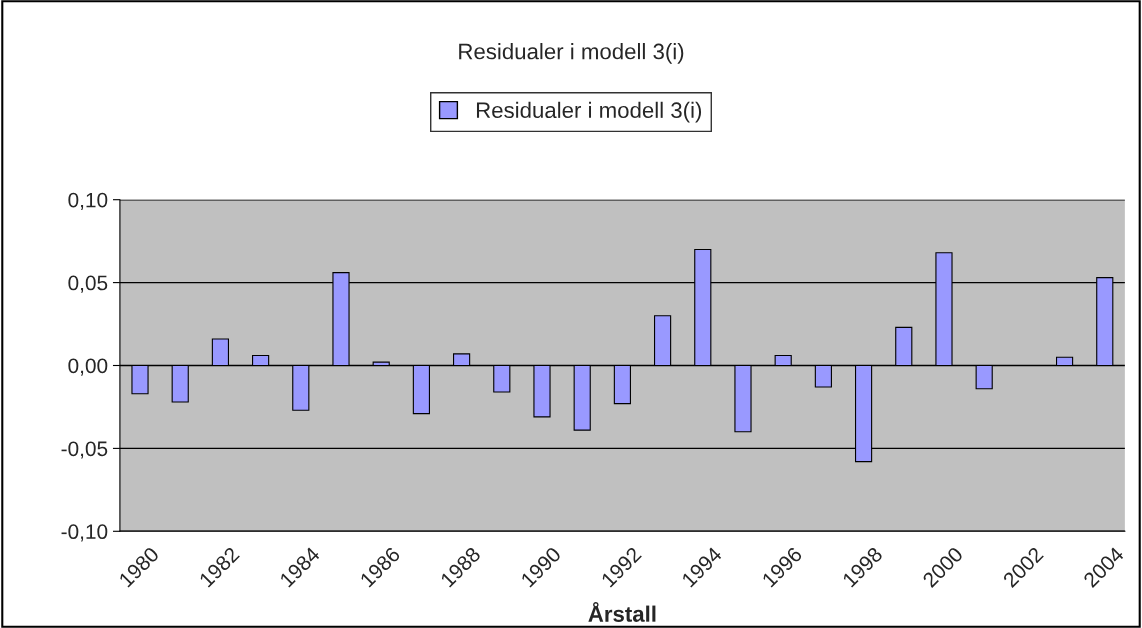 The height and width of the screenshot is (628, 1142). What do you see at coordinates (88, 201) in the screenshot?
I see `y-tick-label: 0,10` at bounding box center [88, 201].